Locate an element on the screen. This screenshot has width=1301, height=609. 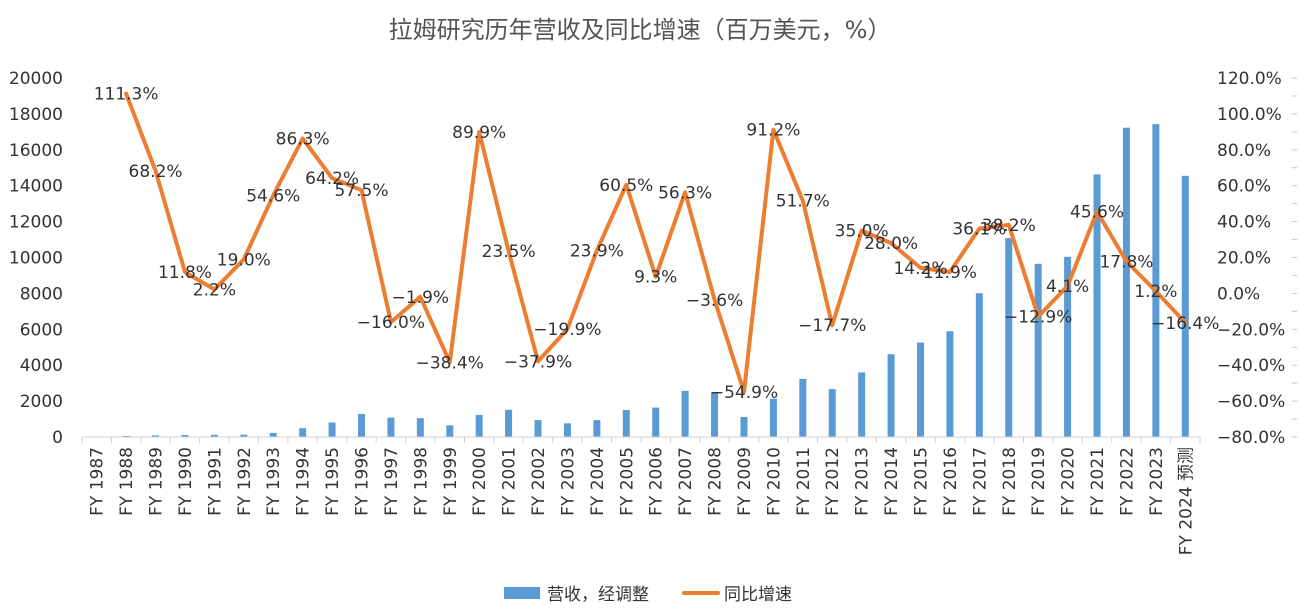
growth-data-label: 4.1% is located at coordinates (1067, 287).